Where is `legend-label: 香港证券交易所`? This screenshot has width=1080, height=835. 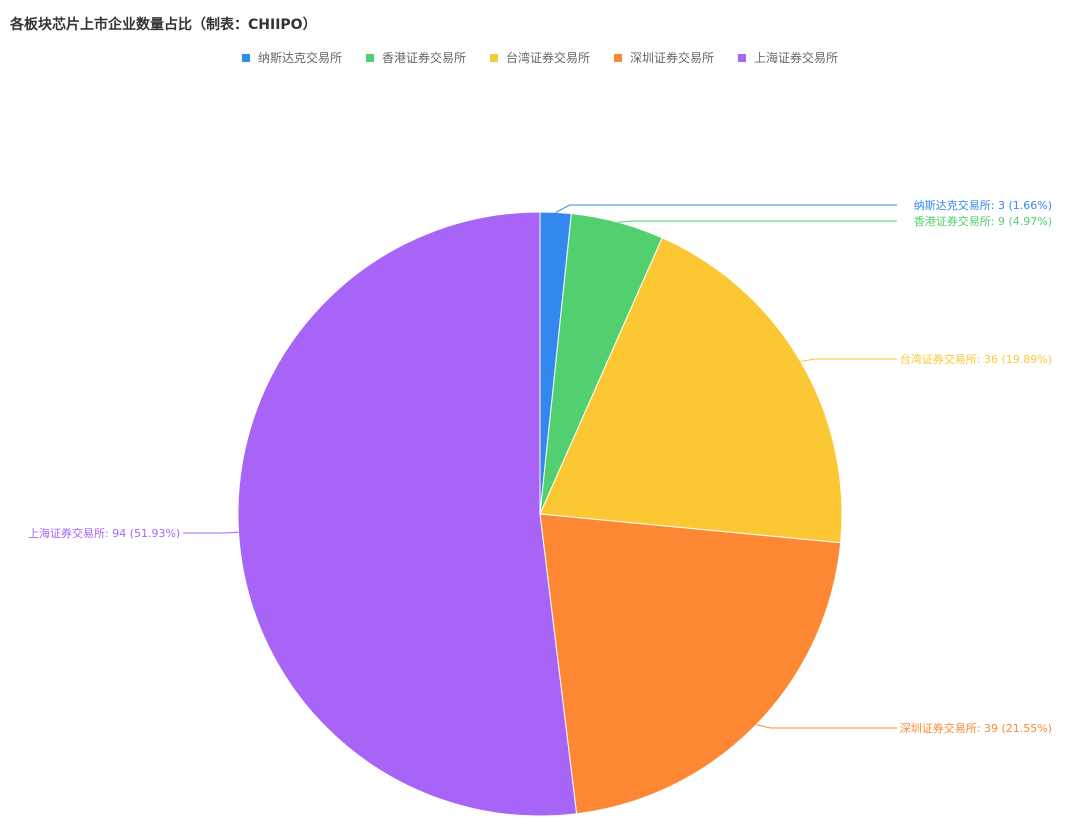
legend-label: 香港证券交易所 is located at coordinates (423, 58).